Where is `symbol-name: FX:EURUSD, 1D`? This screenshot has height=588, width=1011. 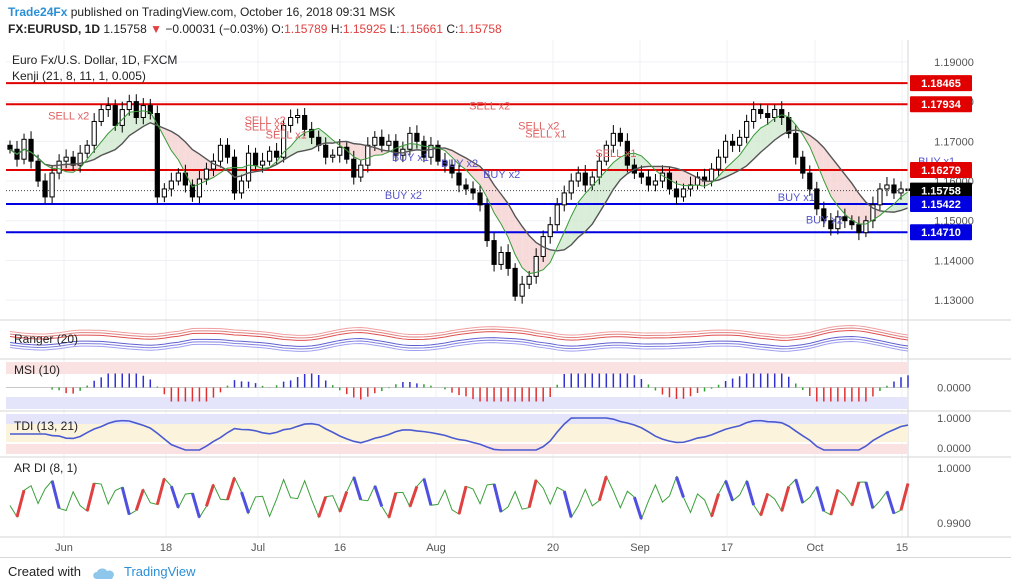
symbol-name: FX:EURUSD, 1D is located at coordinates (54, 29).